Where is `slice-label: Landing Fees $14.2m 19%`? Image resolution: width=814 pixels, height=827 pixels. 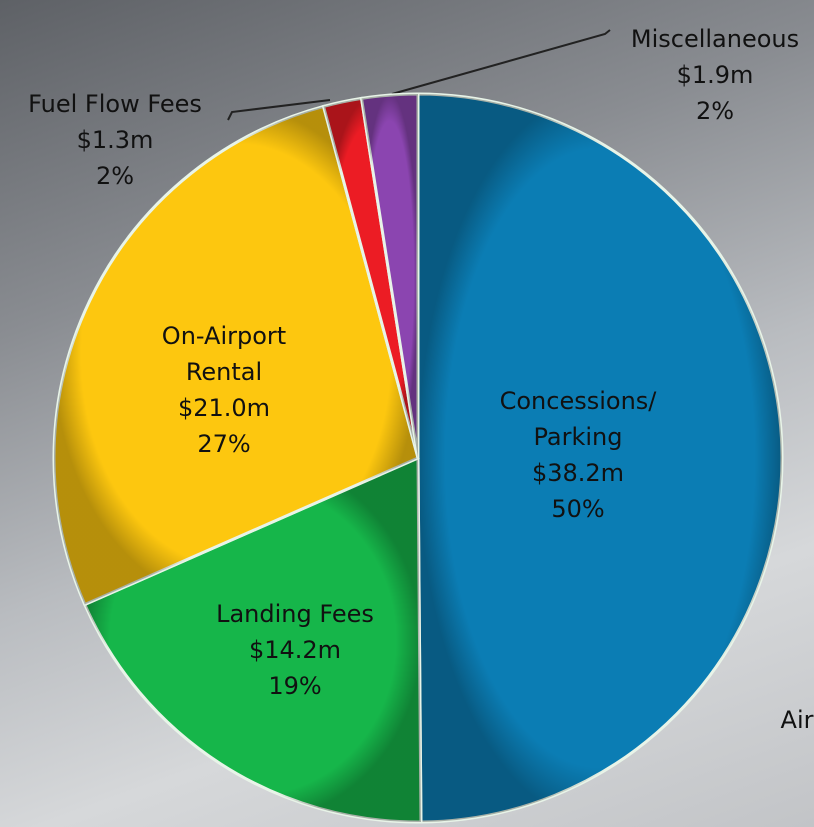
slice-label: Landing Fees $14.2m 19% is located at coordinates (295, 650).